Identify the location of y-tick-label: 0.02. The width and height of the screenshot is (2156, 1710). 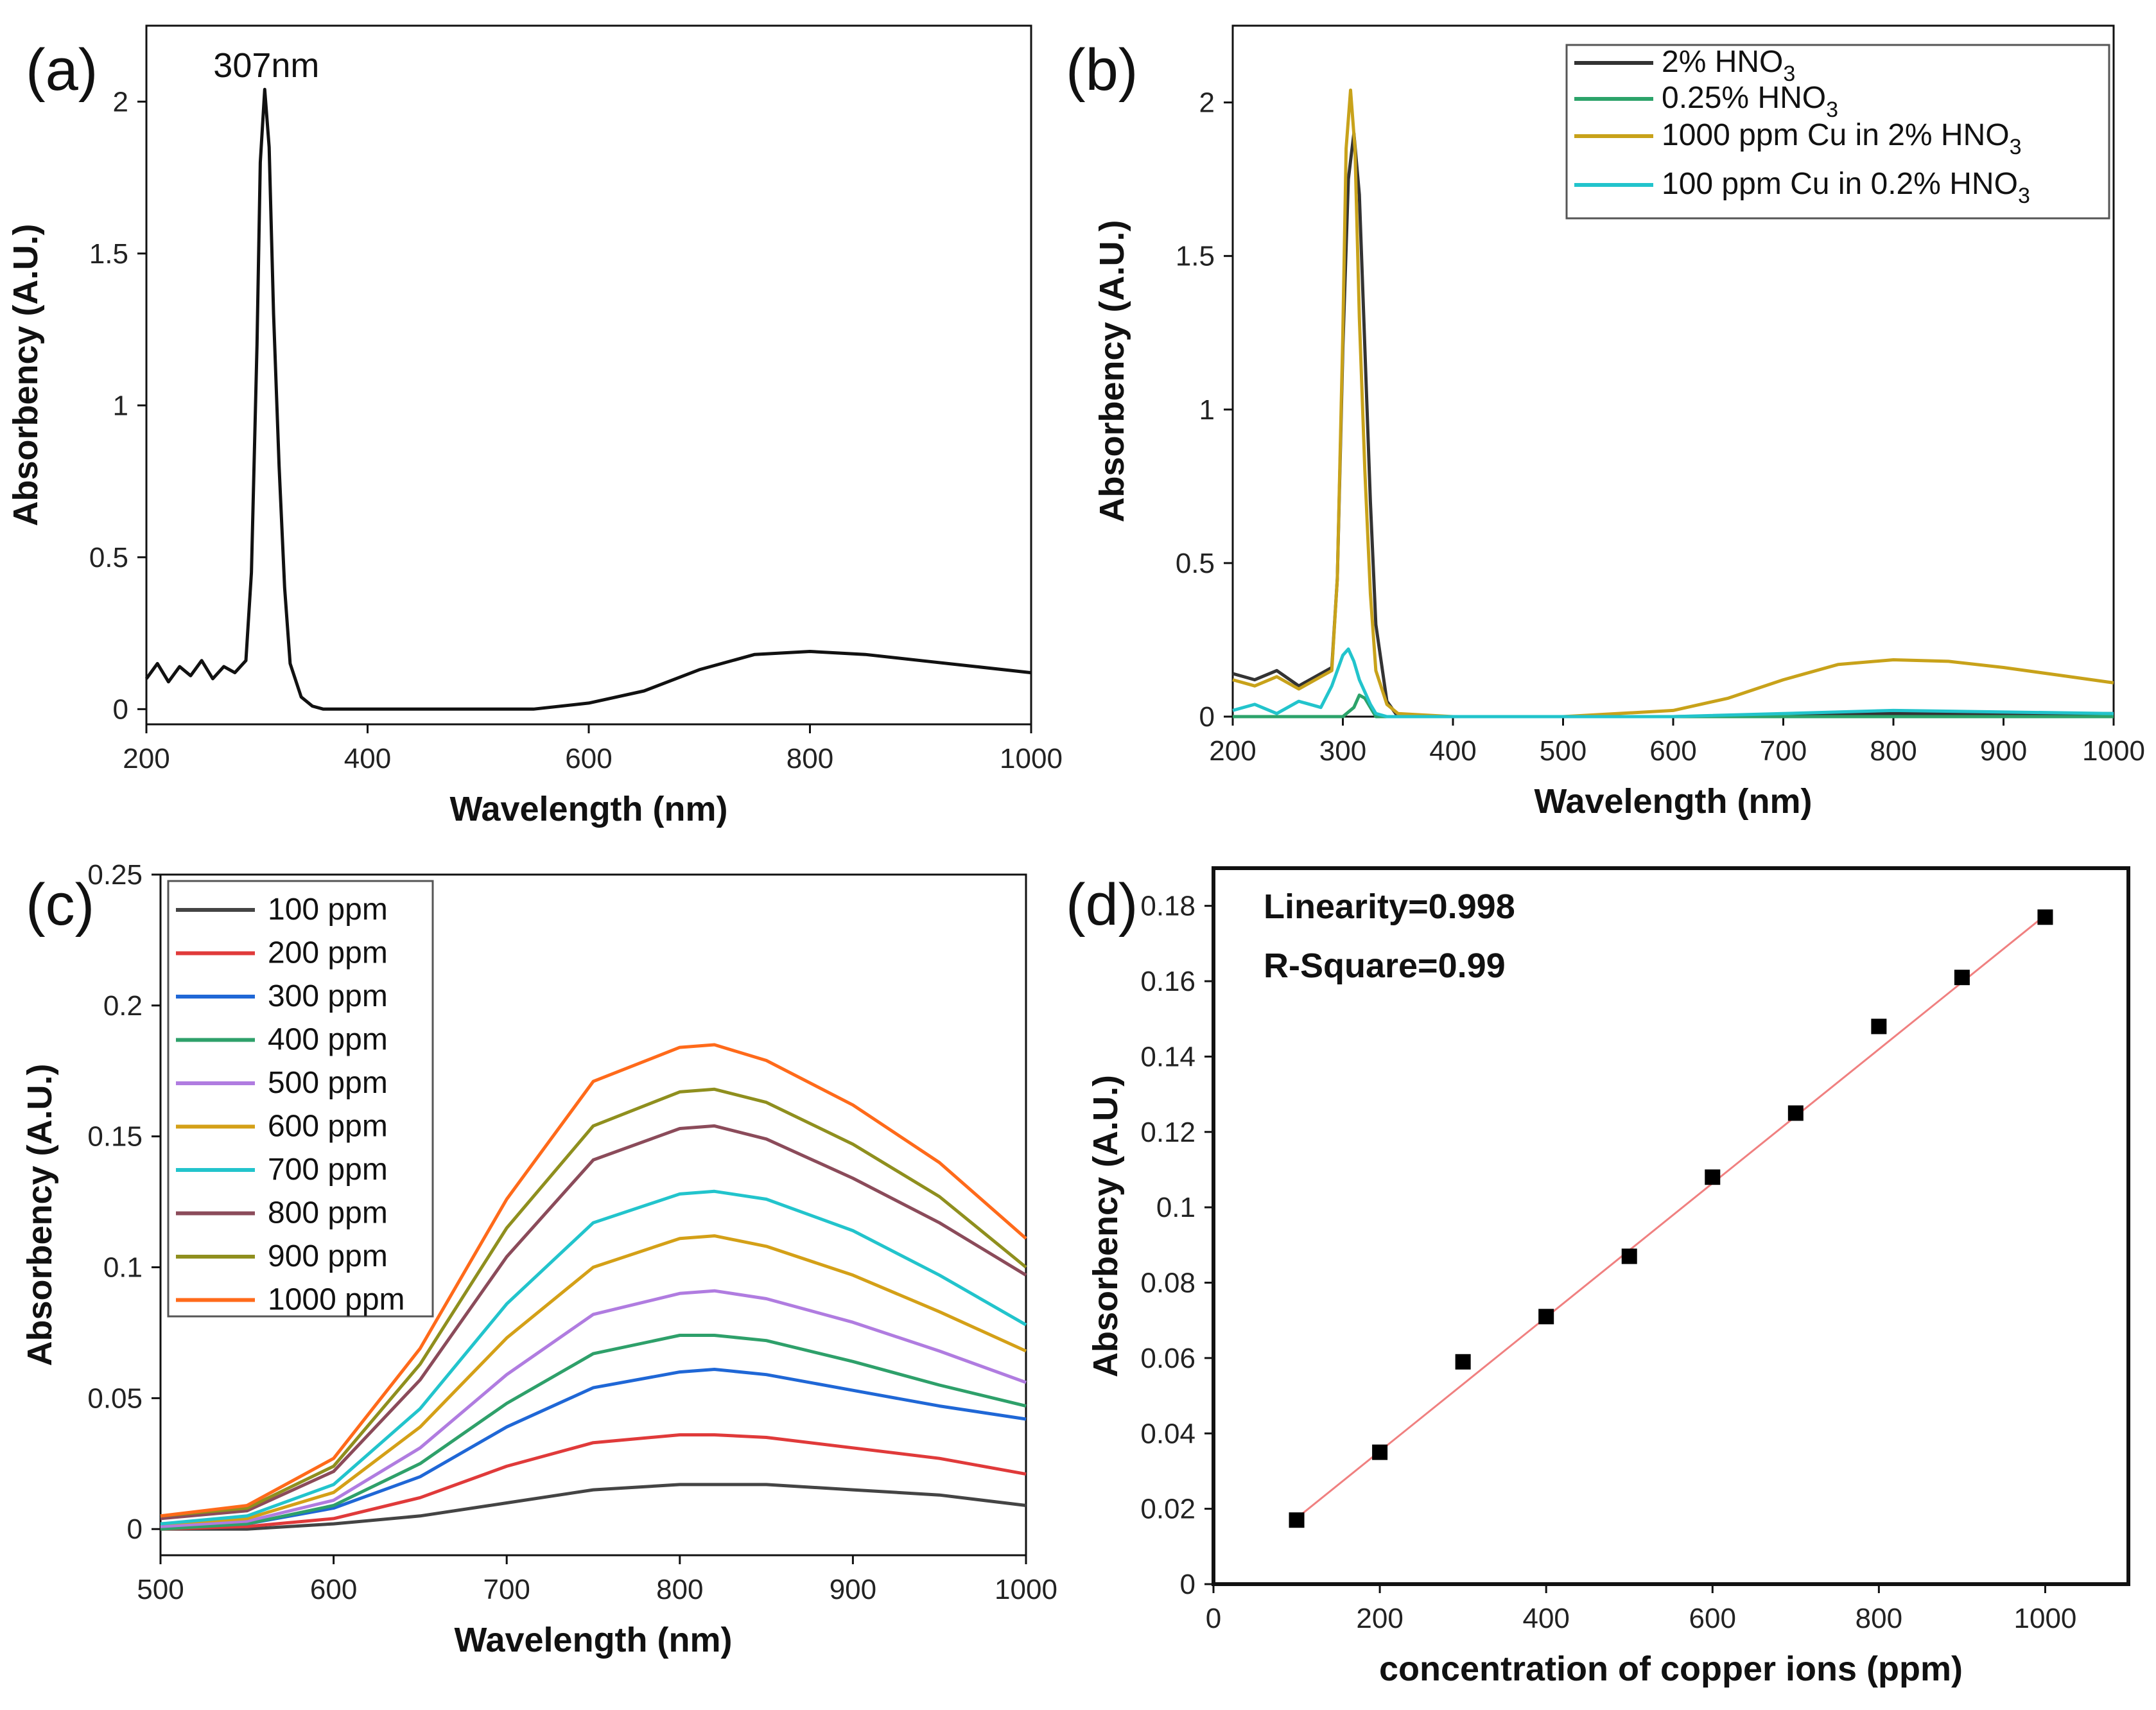
(1167, 1509).